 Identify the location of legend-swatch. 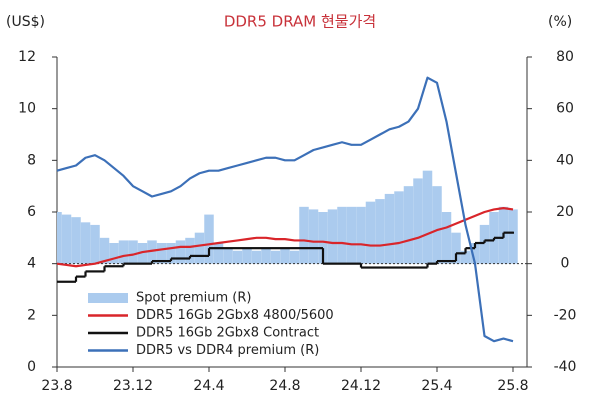
(108, 298).